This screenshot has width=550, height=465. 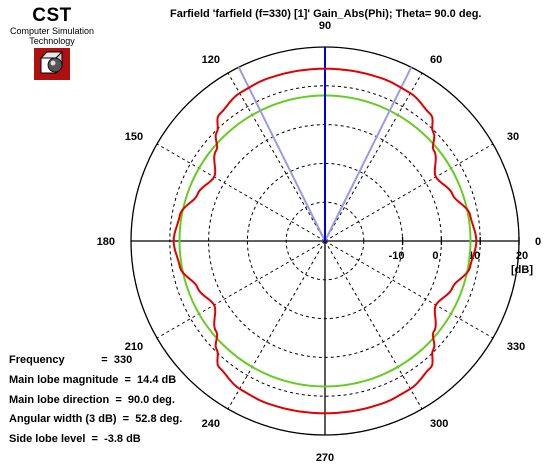 What do you see at coordinates (93, 379) in the screenshot?
I see `main-lobe-magnitude-text: Main lobe magnitude = 14.4 dB` at bounding box center [93, 379].